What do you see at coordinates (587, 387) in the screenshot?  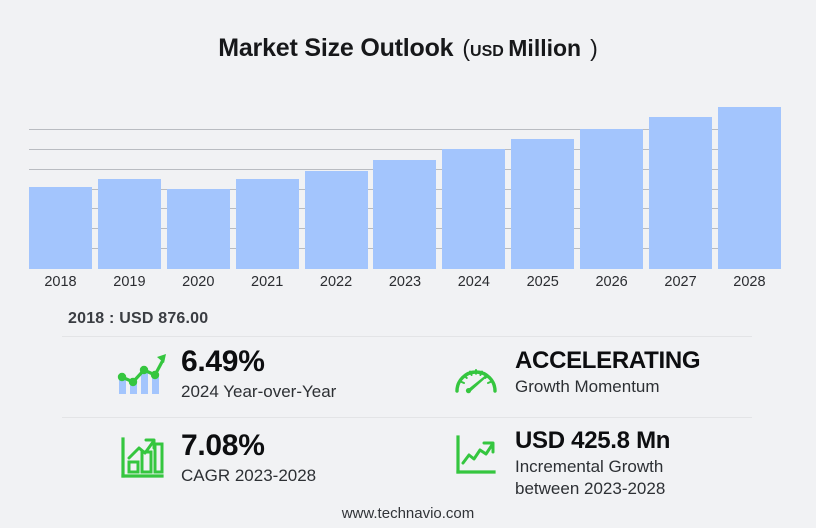 I see `stat-caption: Growth Momentum` at bounding box center [587, 387].